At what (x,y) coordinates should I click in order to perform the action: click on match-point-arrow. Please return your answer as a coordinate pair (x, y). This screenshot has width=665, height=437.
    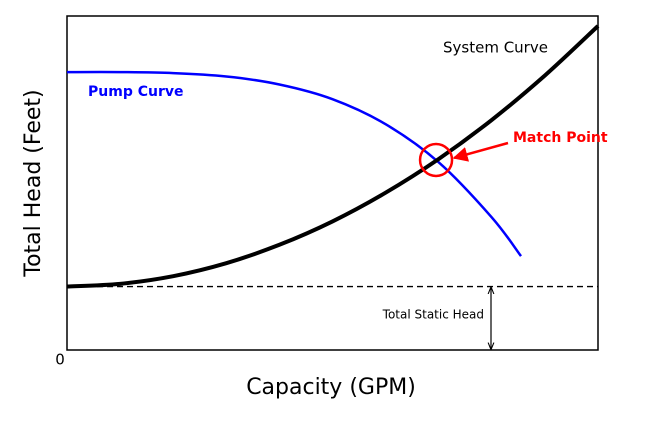
    Looking at the image, I should click on (480, 151).